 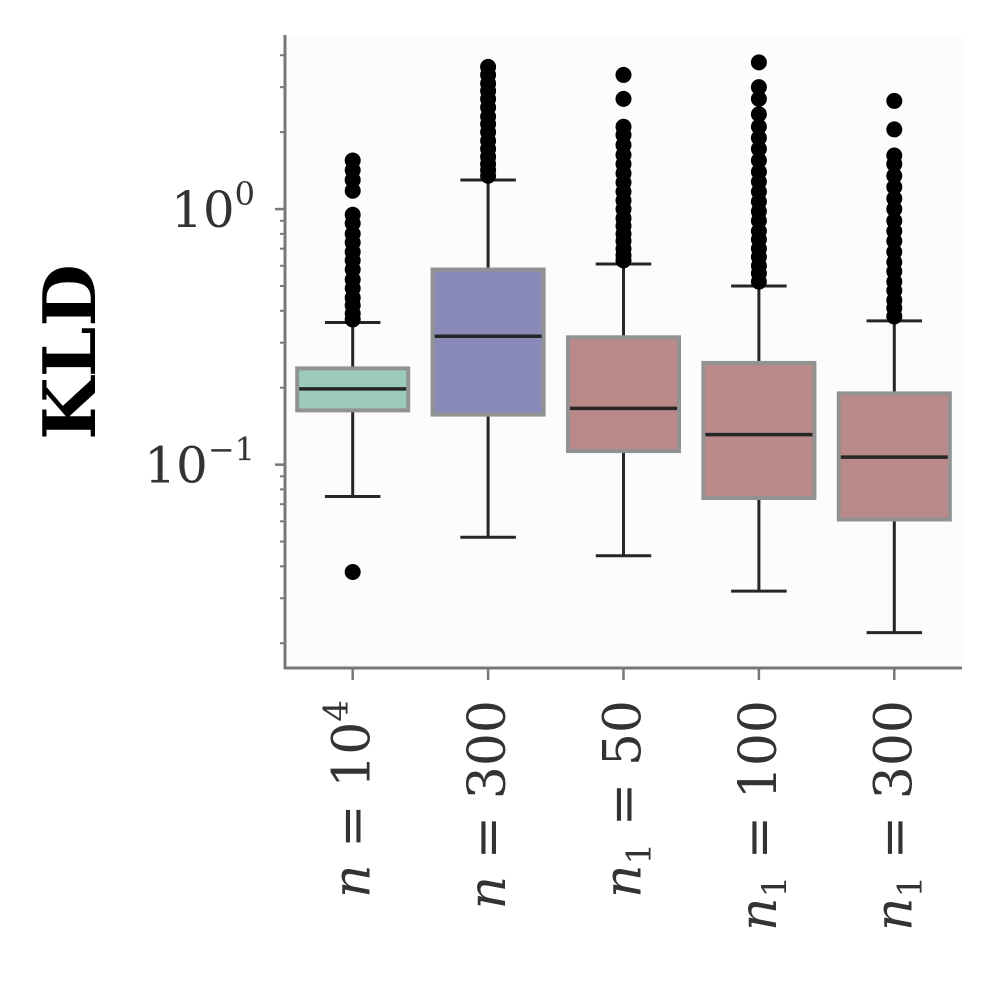 I want to click on x-tick-label: n1 = 50, so click(x=627, y=799).